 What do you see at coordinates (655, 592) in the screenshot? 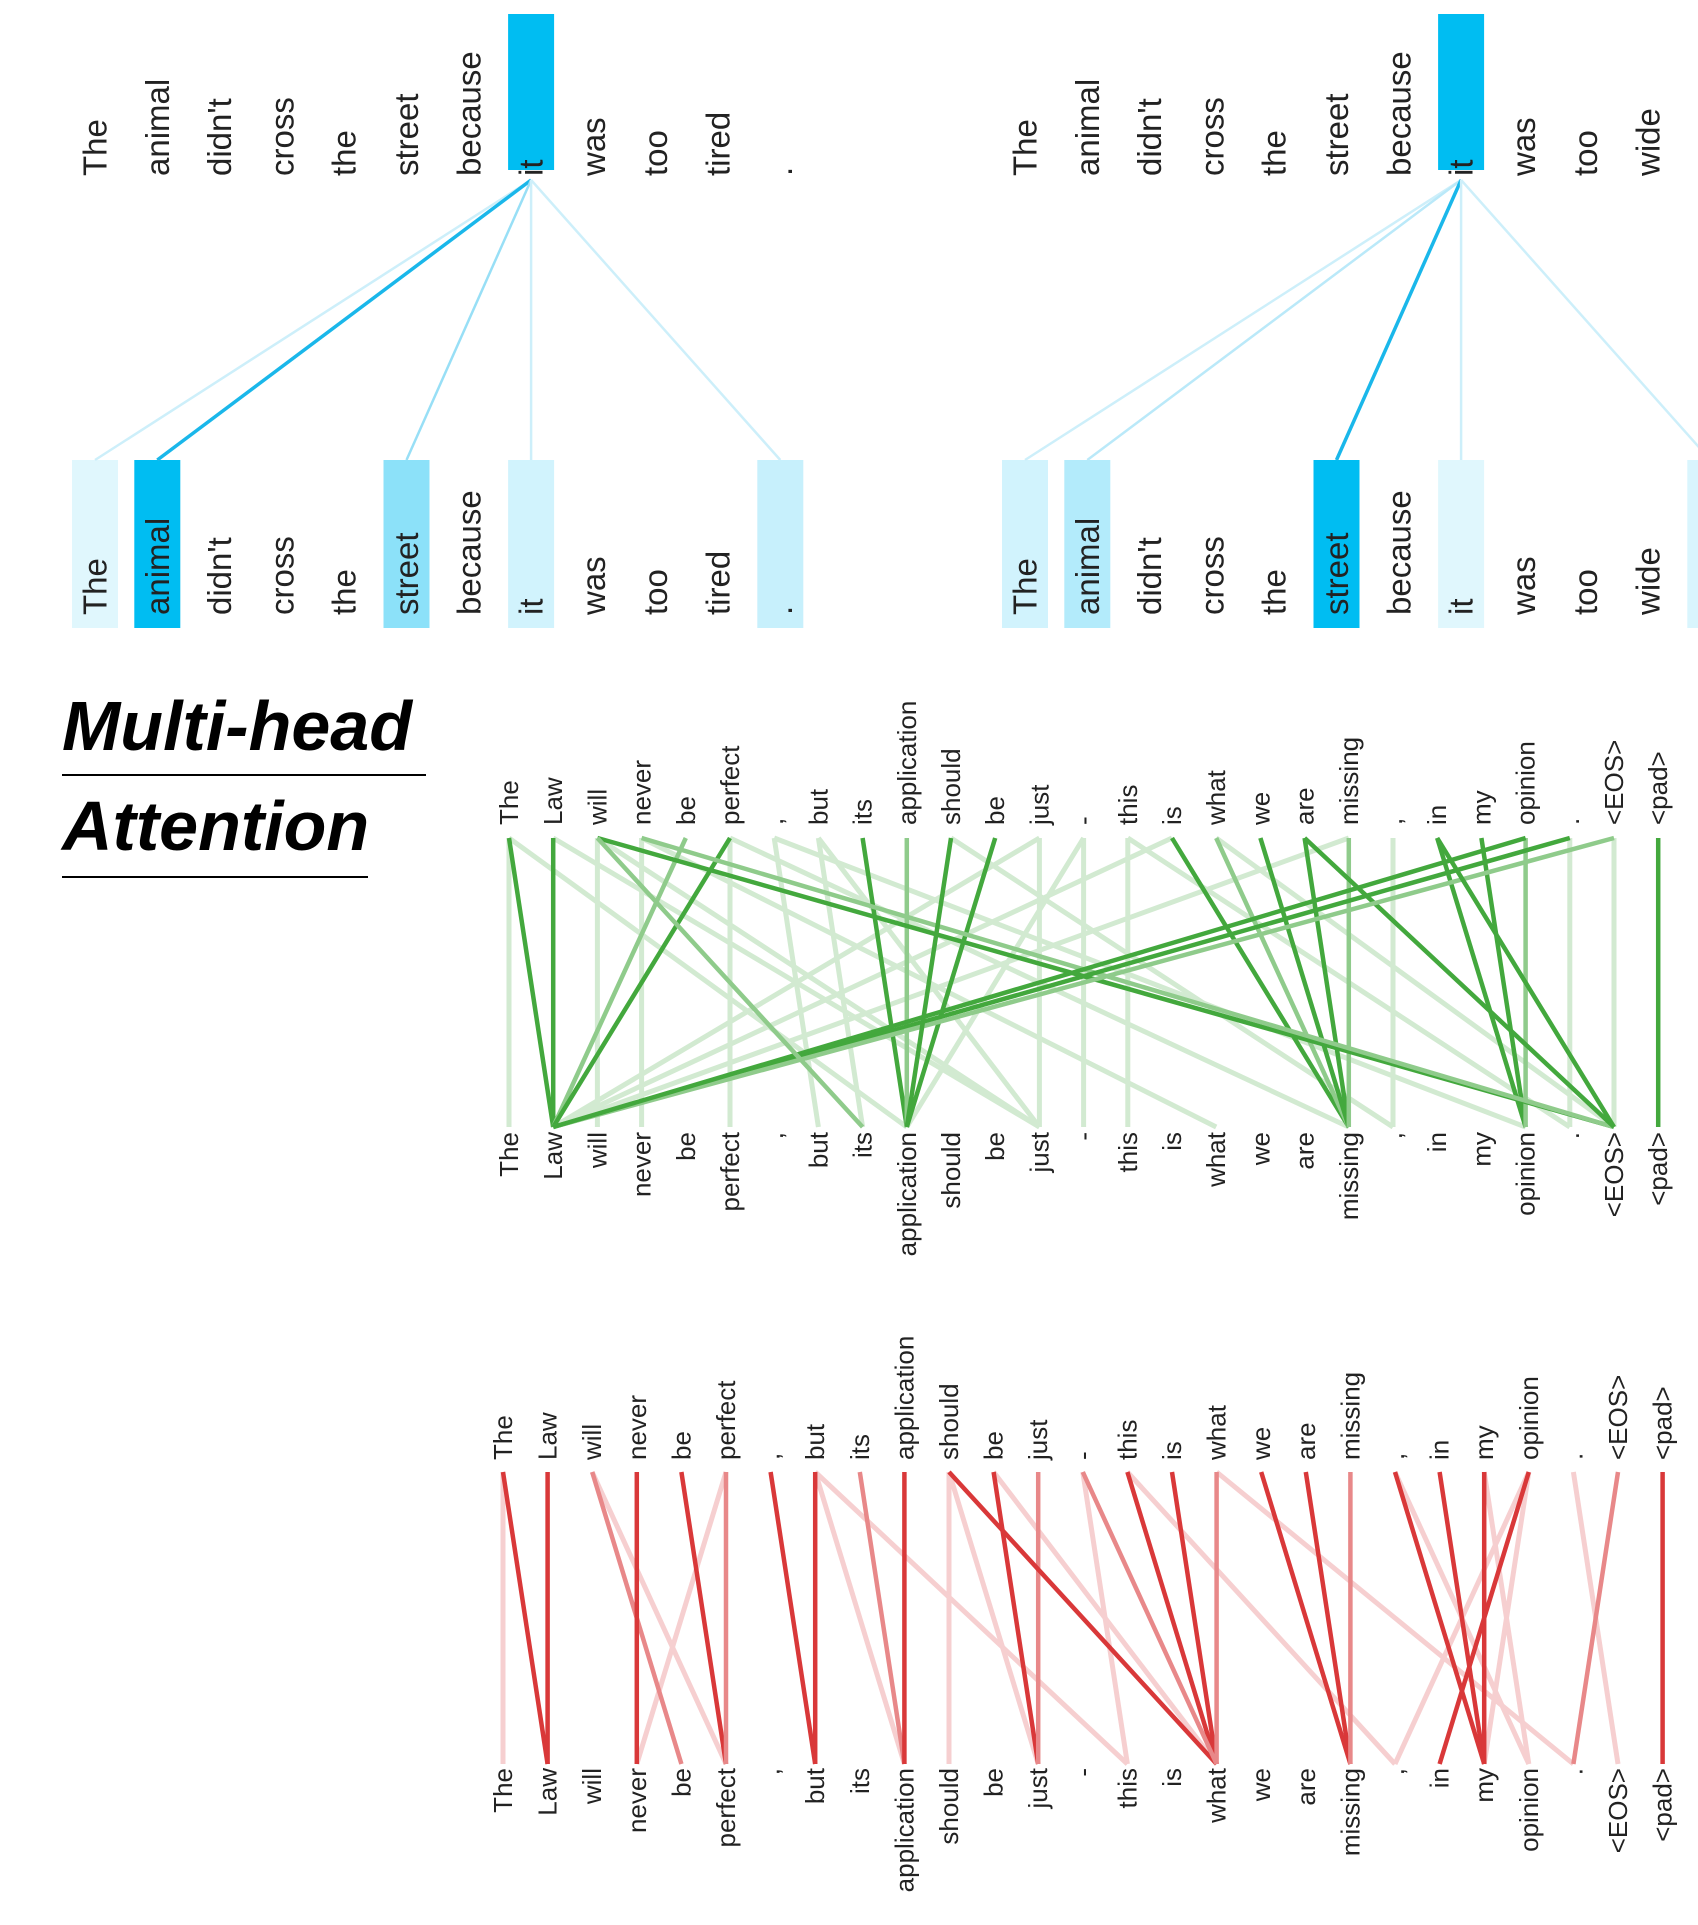
I see `bottom-token: too` at bounding box center [655, 592].